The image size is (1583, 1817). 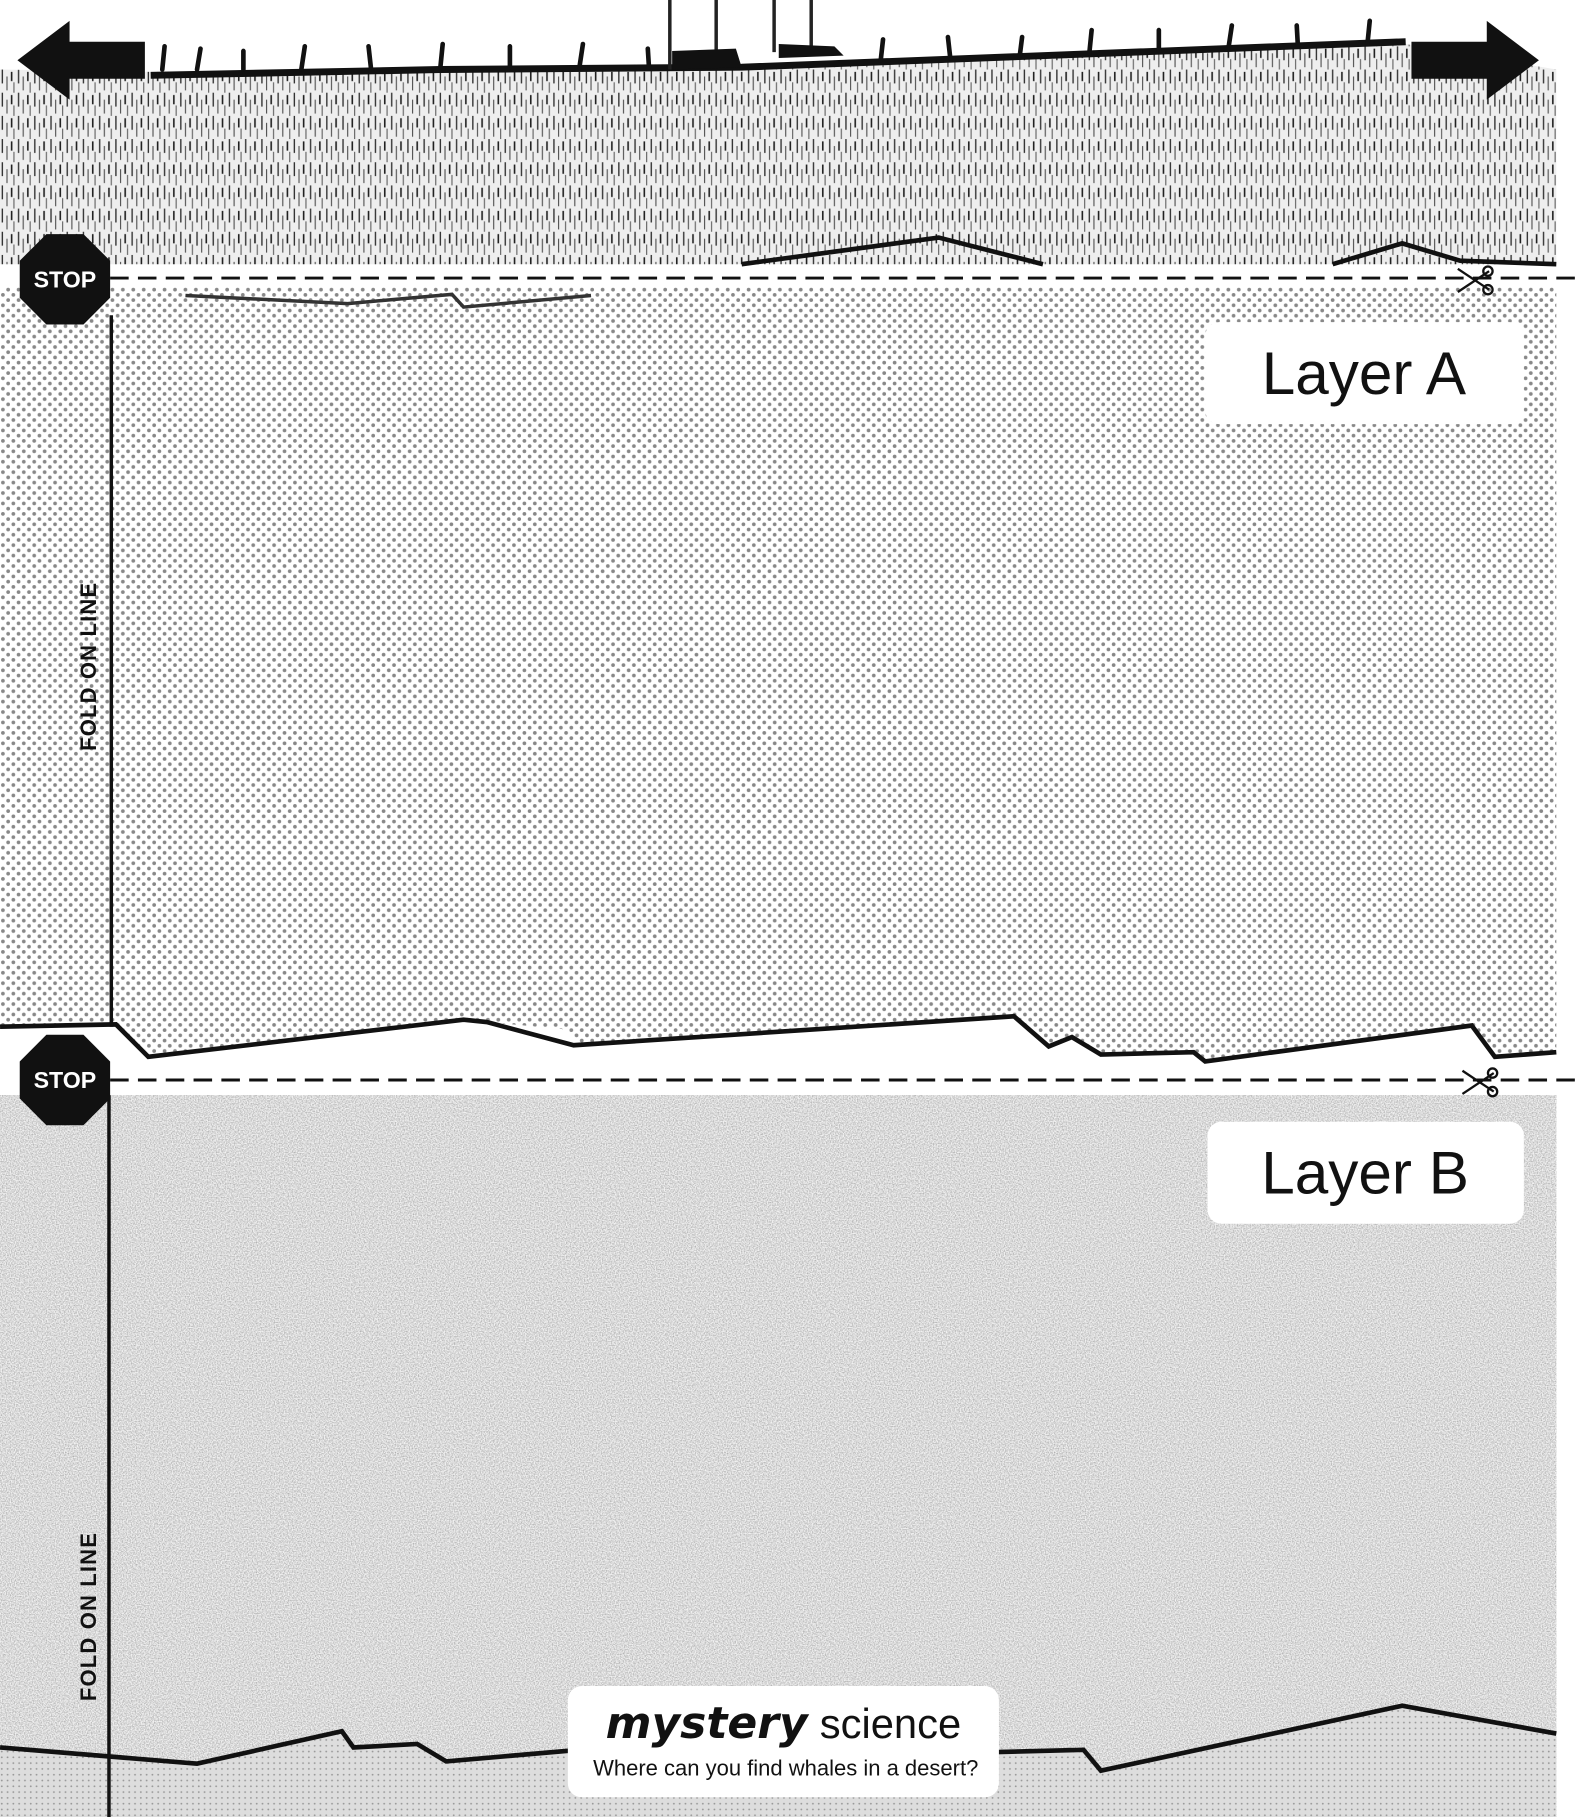 I want to click on layer-label: Layer B, so click(x=1365, y=1173).